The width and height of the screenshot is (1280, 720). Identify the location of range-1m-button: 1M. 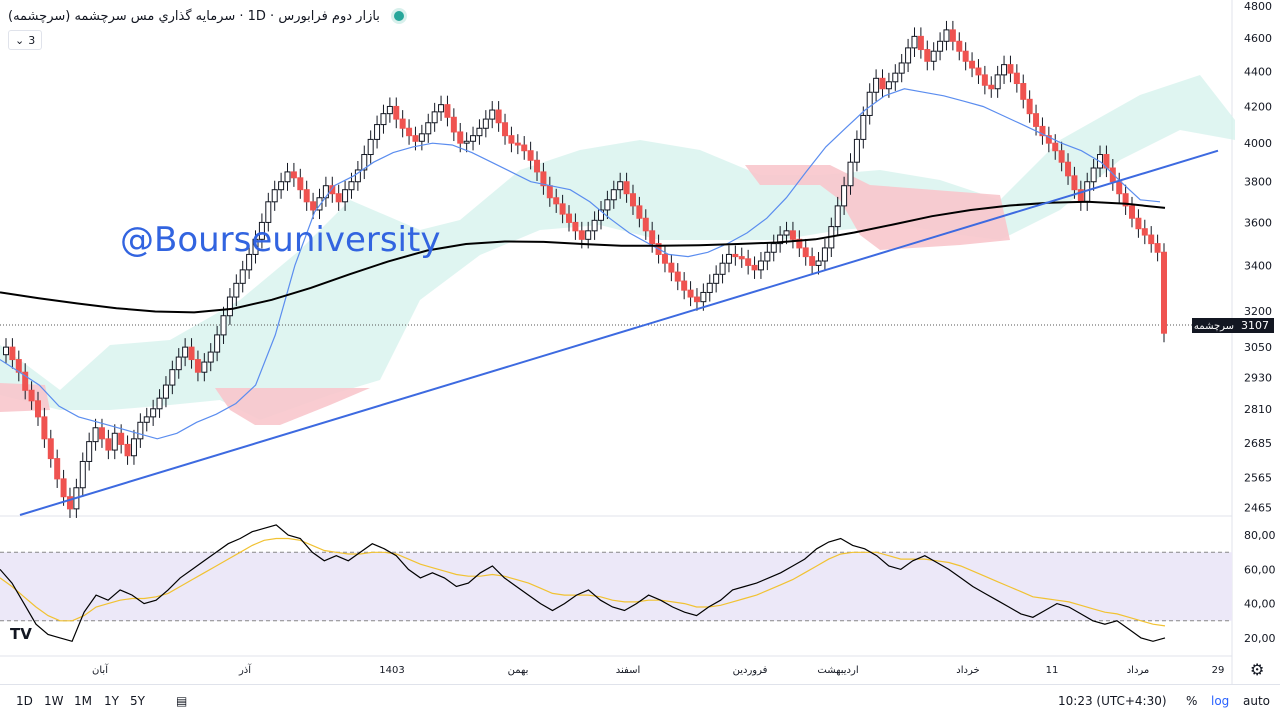
(83, 701).